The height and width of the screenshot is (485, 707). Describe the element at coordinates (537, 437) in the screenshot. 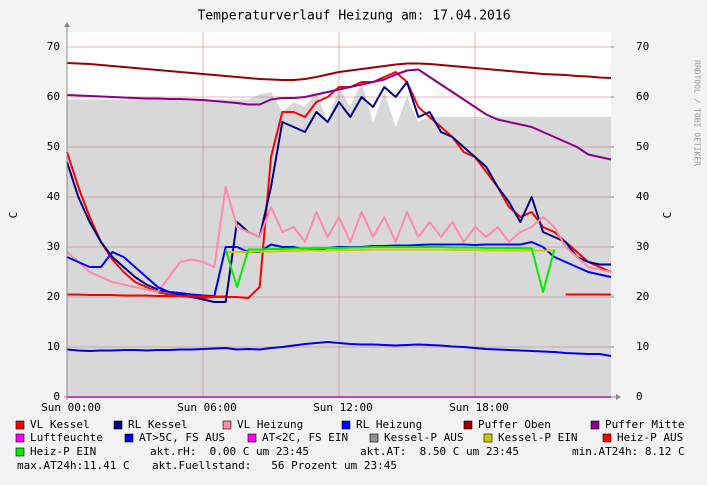

I see `legend-label: Kessel-P EIN` at that location.